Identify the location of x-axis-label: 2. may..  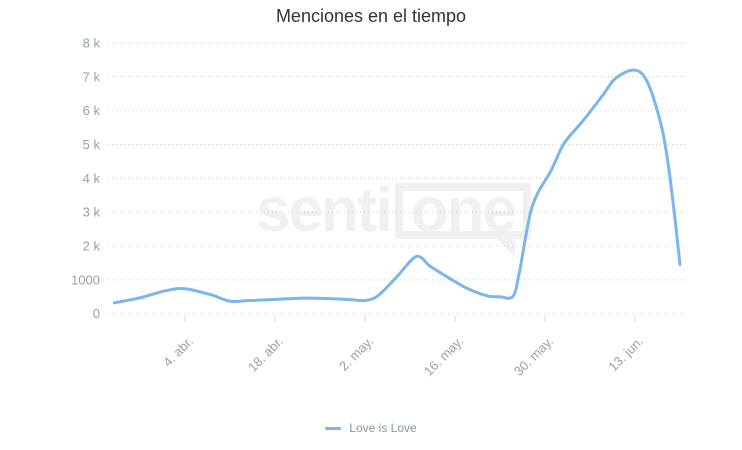
(356, 354).